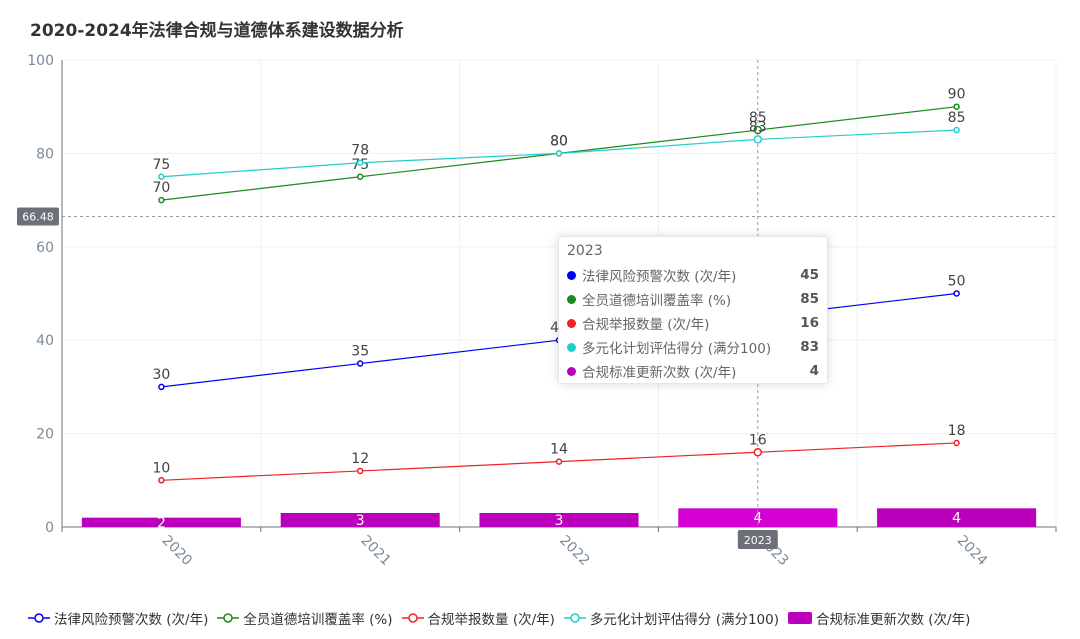 This screenshot has width=1080, height=639. I want to click on x-tick-label: 2020, so click(177, 551).